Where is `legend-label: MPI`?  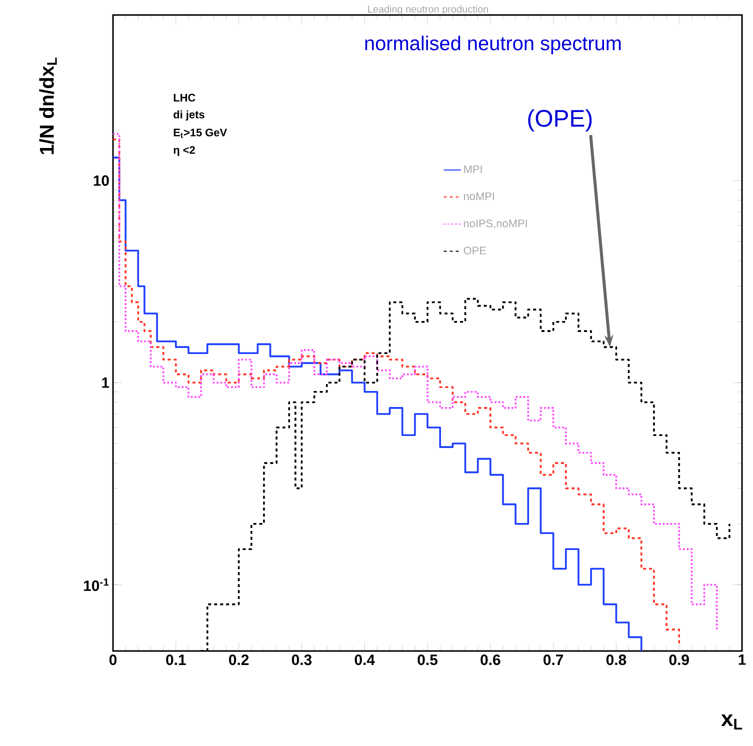
legend-label: MPI is located at coordinates (473, 169).